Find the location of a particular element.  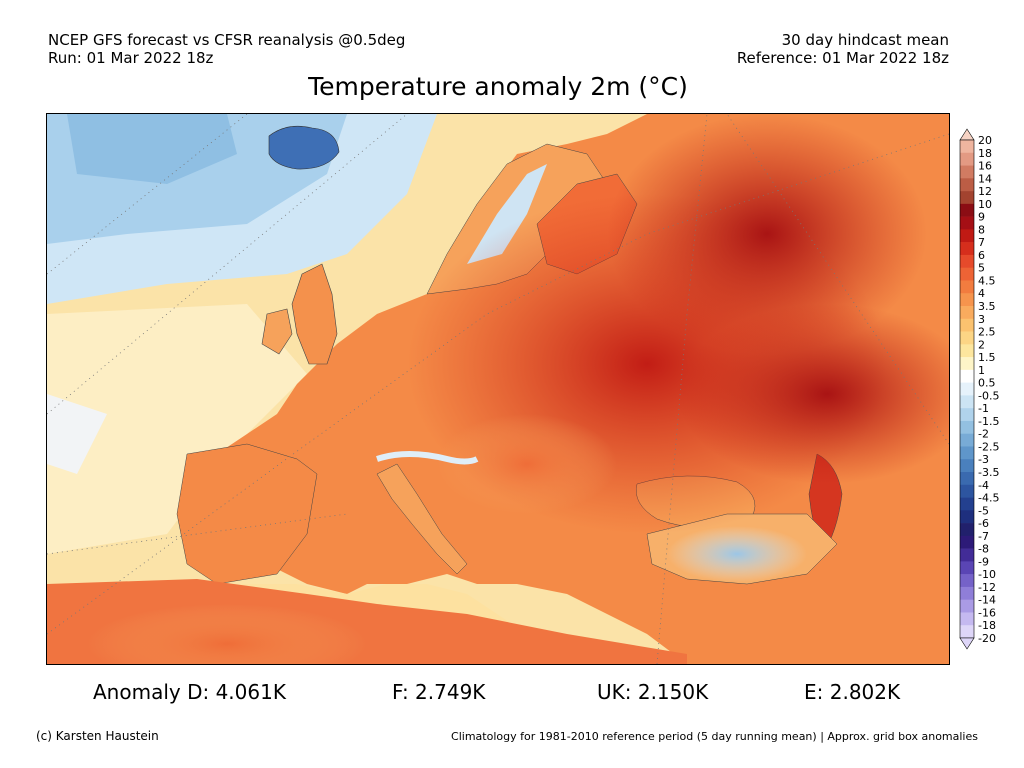

anomaly-uk: UK: 2.150K is located at coordinates (653, 692).